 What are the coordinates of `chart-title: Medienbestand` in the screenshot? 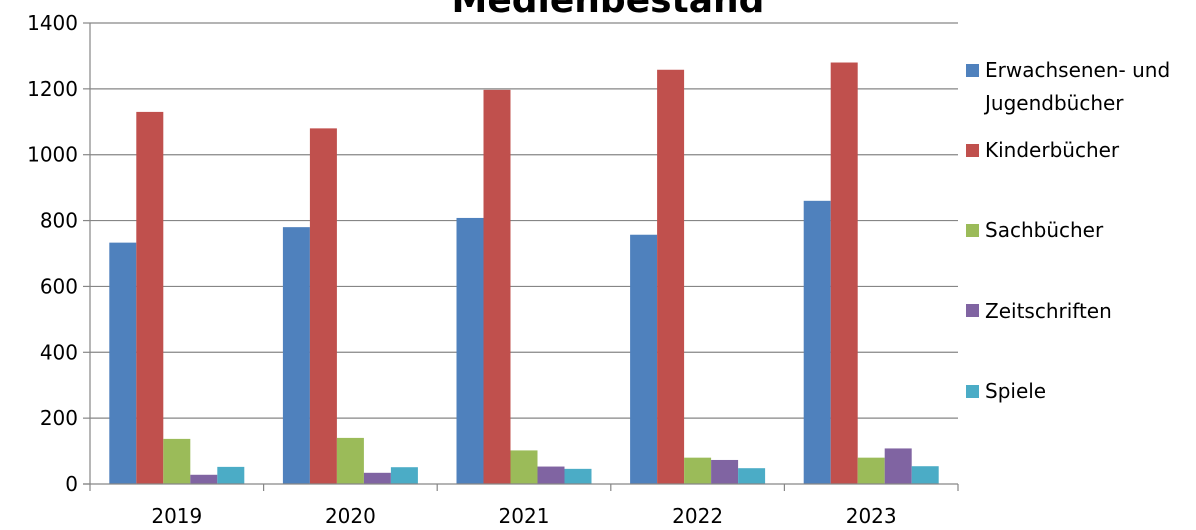 It's located at (608, 10).